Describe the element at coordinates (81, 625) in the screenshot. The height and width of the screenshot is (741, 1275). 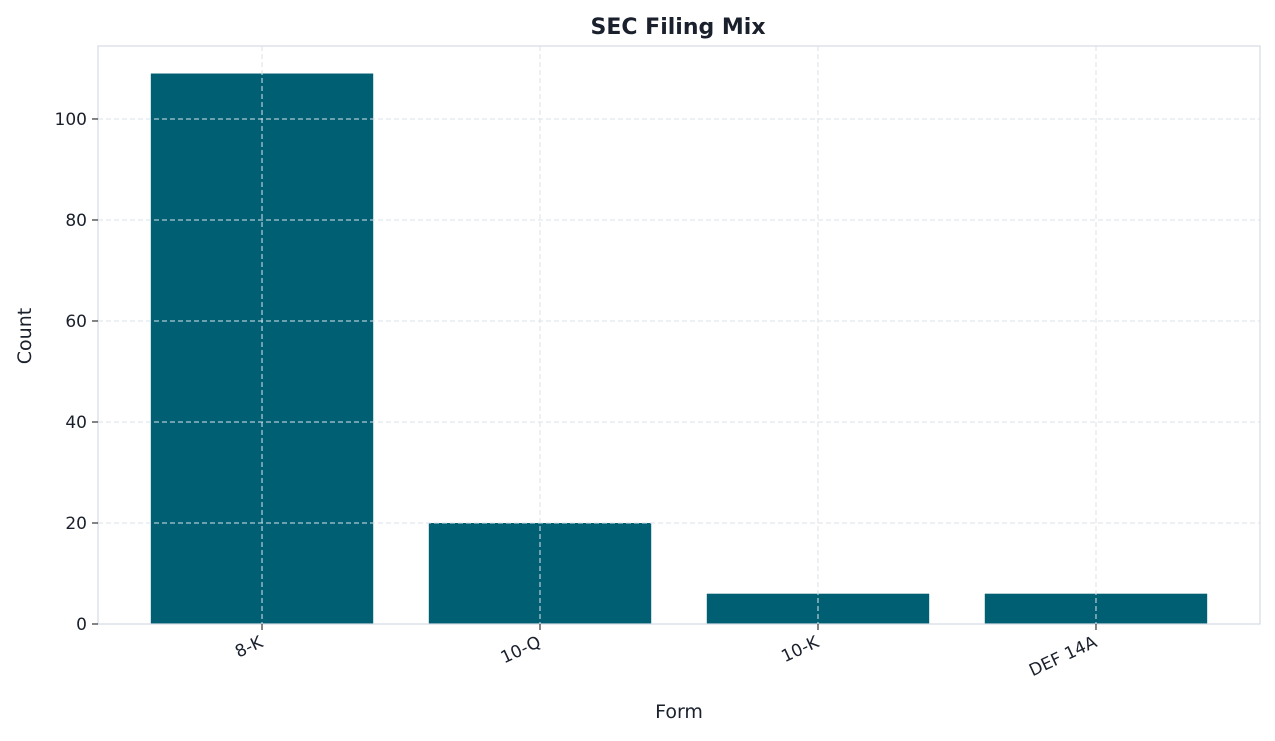
I see `y-tick-label: 0` at that location.